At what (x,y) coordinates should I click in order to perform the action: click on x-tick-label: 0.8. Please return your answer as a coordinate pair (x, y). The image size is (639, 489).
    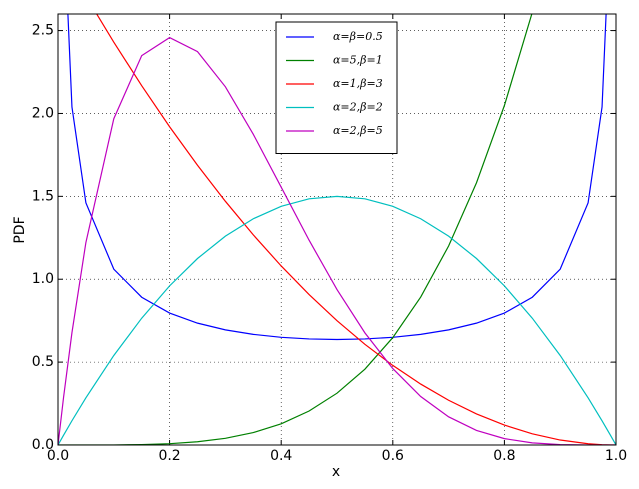
    Looking at the image, I should click on (504, 456).